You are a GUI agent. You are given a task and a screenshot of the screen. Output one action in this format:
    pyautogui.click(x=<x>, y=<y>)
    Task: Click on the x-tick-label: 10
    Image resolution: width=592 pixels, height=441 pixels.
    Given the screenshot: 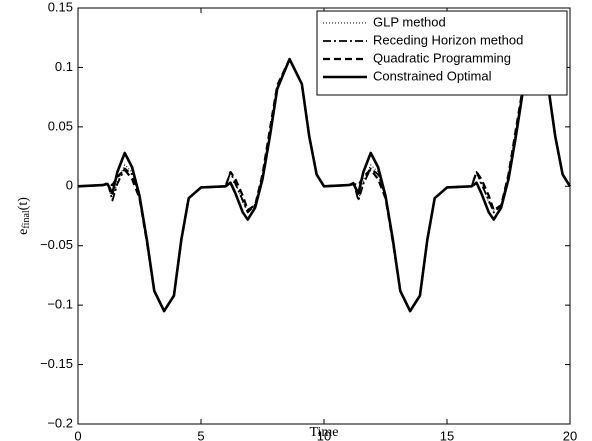 What is the action you would take?
    pyautogui.click(x=324, y=434)
    